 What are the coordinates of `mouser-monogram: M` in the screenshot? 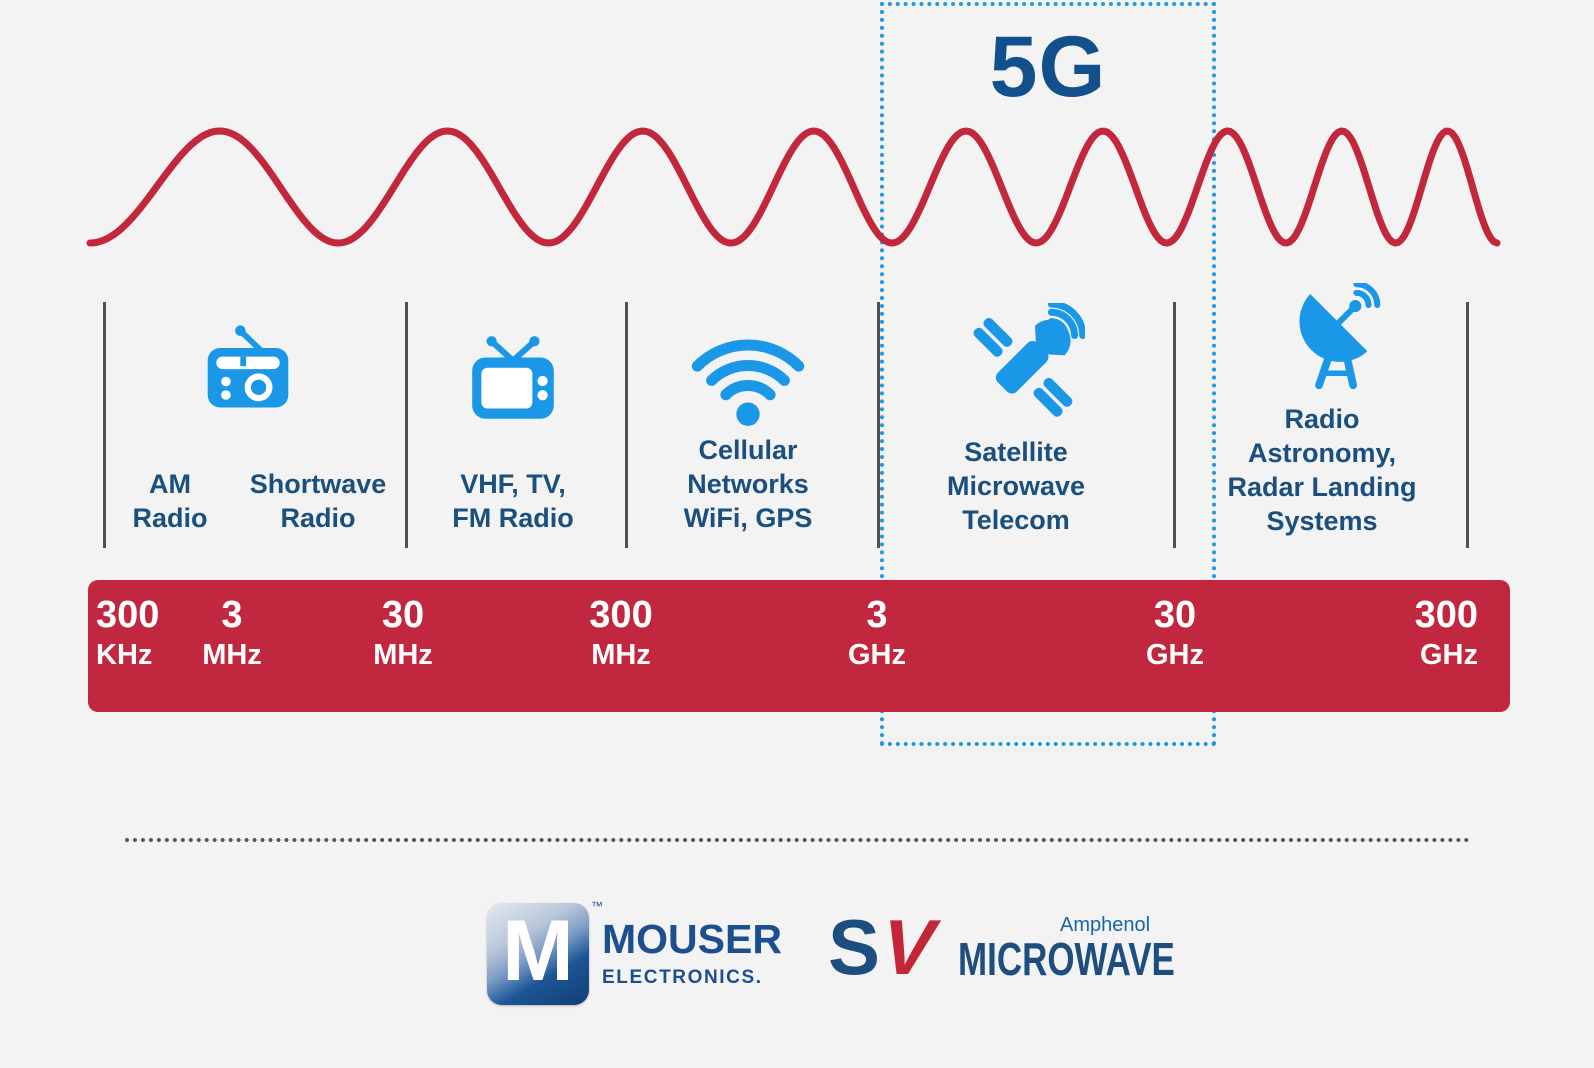 It's located at (538, 951).